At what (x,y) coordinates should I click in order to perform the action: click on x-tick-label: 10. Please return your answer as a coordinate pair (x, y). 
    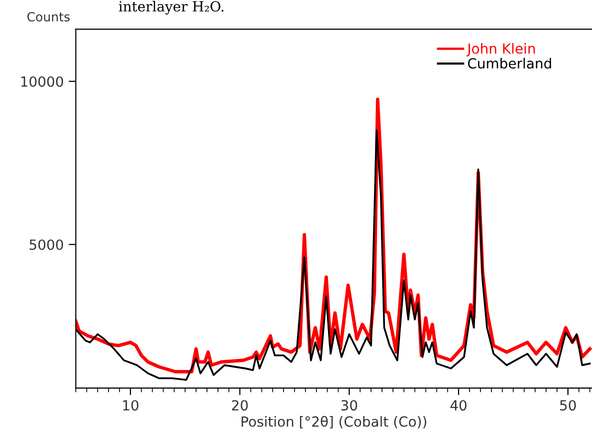
    Looking at the image, I should click on (130, 405).